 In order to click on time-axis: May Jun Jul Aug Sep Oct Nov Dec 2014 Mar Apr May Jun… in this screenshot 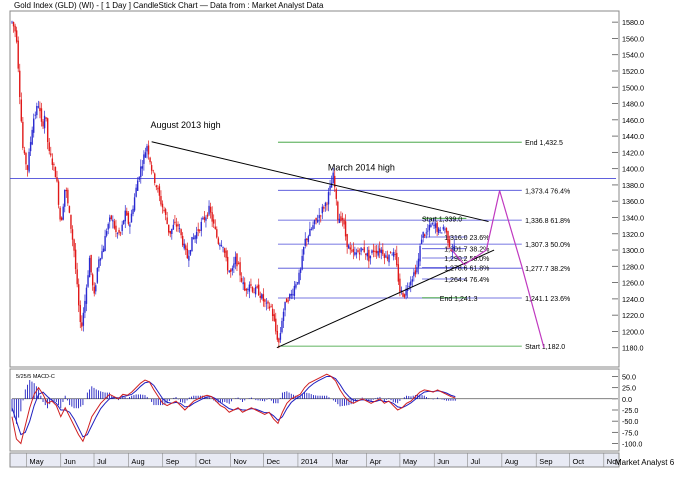, I will do `click(323, 460)`.